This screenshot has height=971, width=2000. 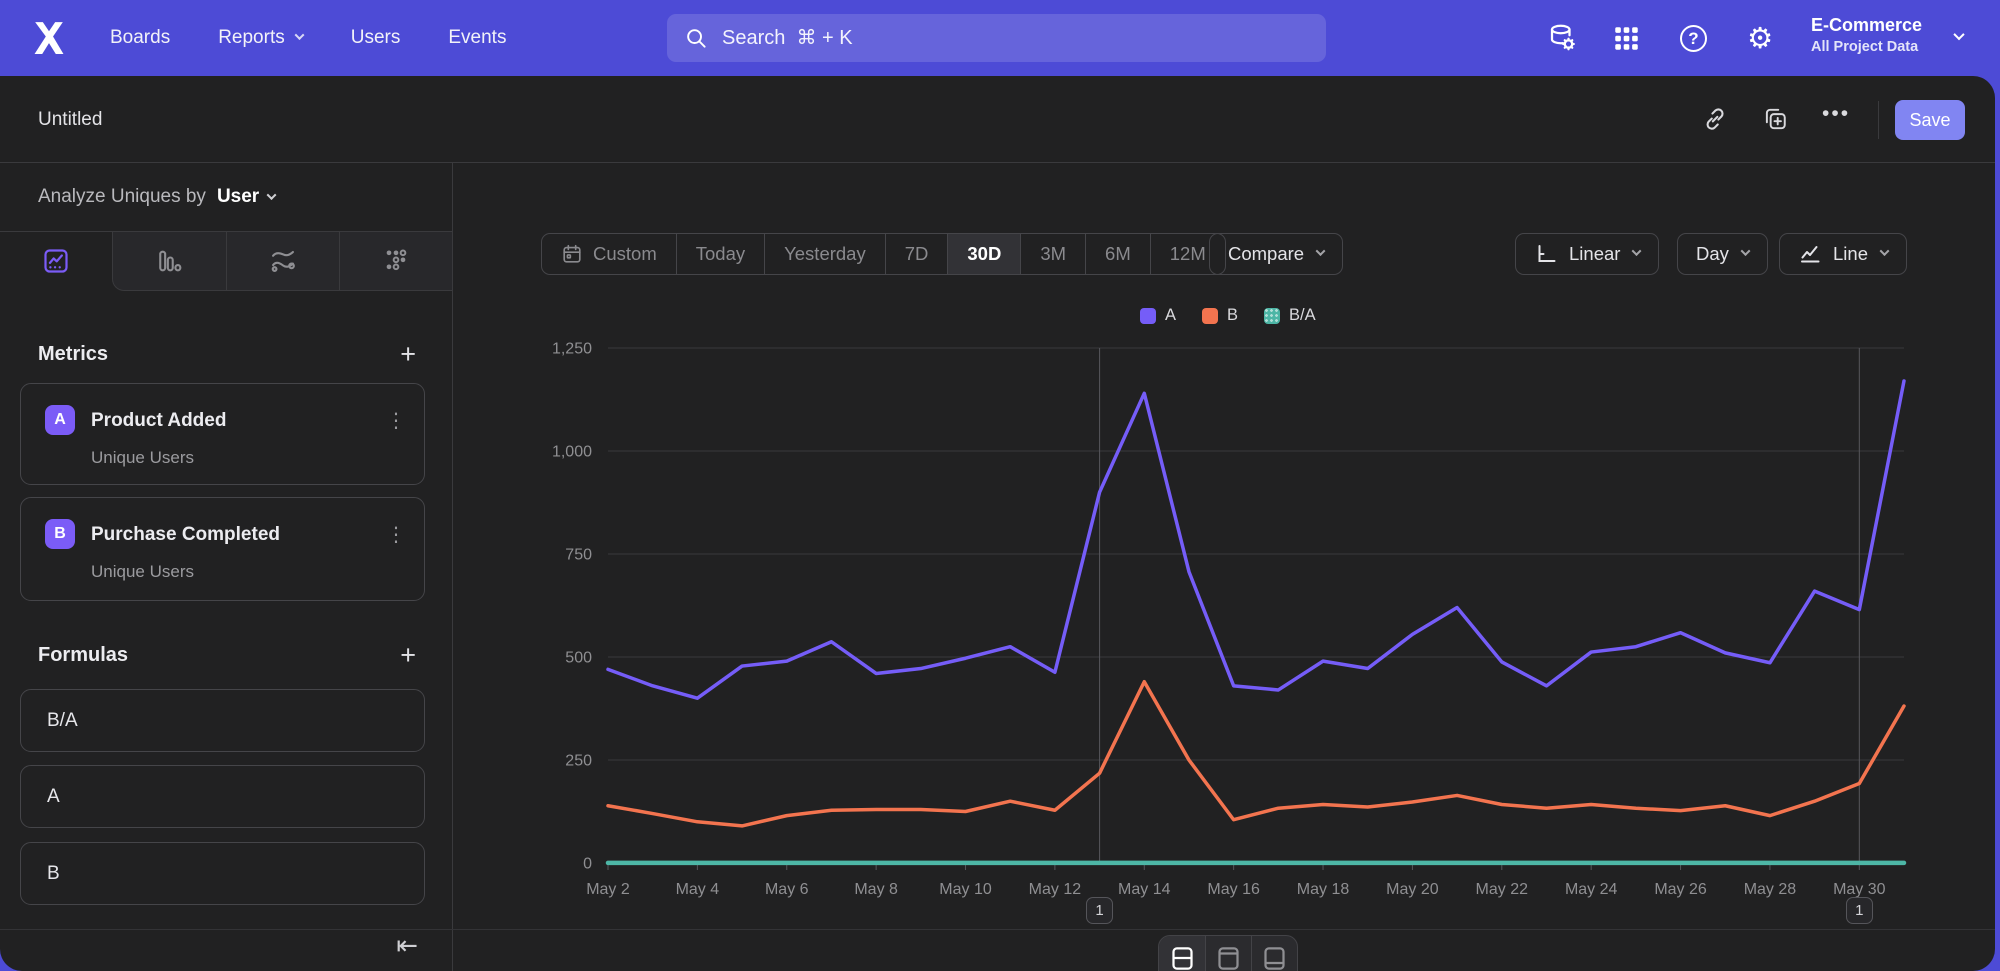 I want to click on legend-item-b: B, so click(x=1220, y=315).